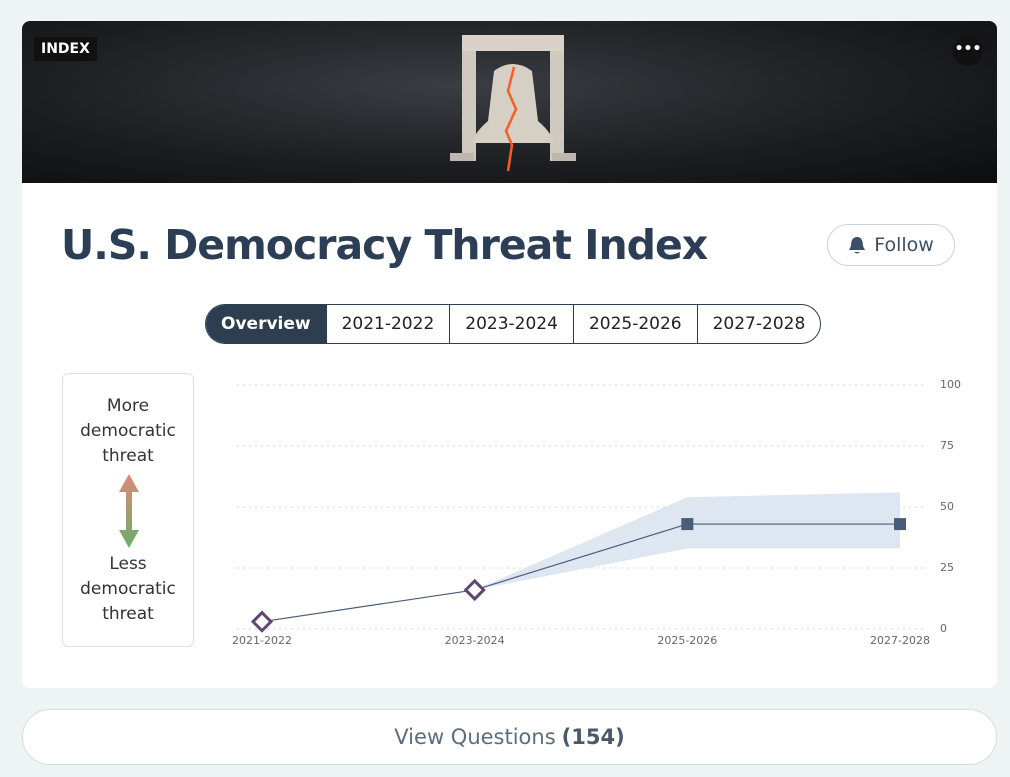 The image size is (1010, 777). Describe the element at coordinates (128, 589) in the screenshot. I see `legend-bottom: Less democratic threat` at that location.